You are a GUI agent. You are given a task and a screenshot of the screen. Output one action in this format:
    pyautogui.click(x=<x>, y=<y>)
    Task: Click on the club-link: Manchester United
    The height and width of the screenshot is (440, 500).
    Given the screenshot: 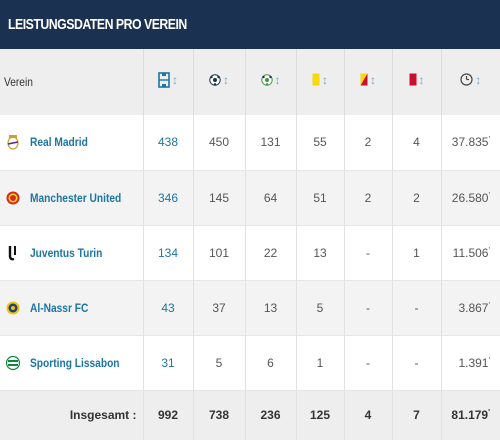 What is the action you would take?
    pyautogui.click(x=76, y=197)
    